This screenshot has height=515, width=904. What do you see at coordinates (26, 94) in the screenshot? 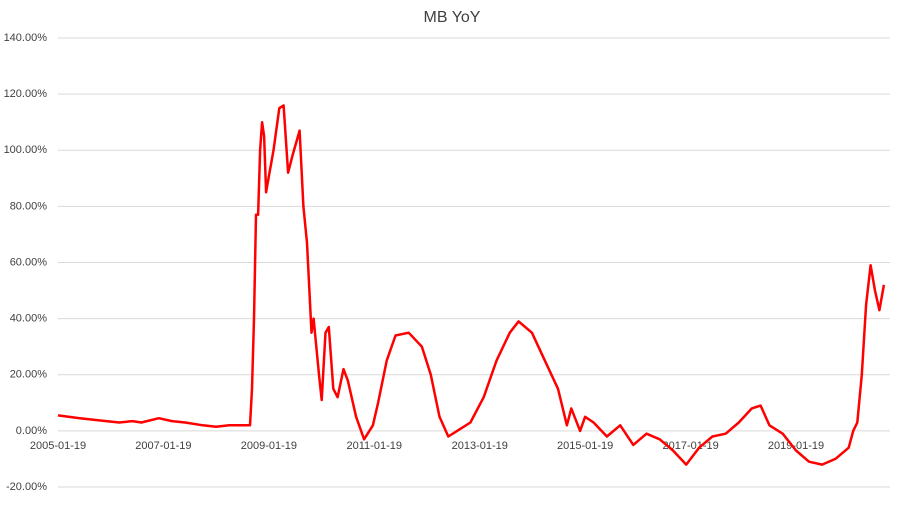
I see `y-tick-label: 120.00%` at bounding box center [26, 94].